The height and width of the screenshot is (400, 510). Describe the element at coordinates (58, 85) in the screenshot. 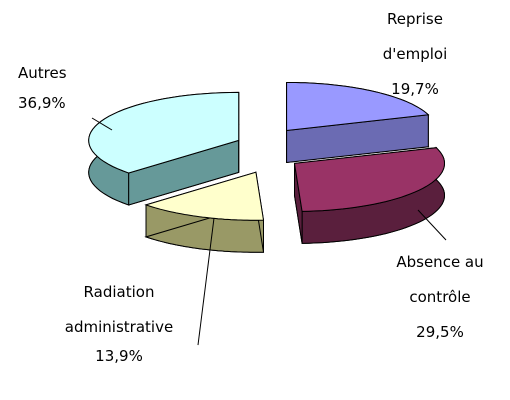

I see `slice-label: Autres 36,9%` at that location.